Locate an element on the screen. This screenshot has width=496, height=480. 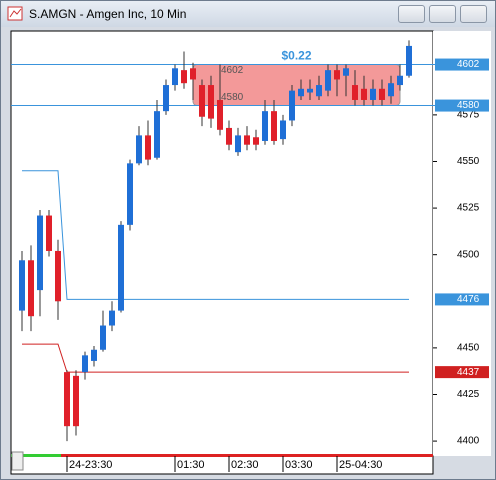
price-marker-label: 4476 is located at coordinates (468, 299).